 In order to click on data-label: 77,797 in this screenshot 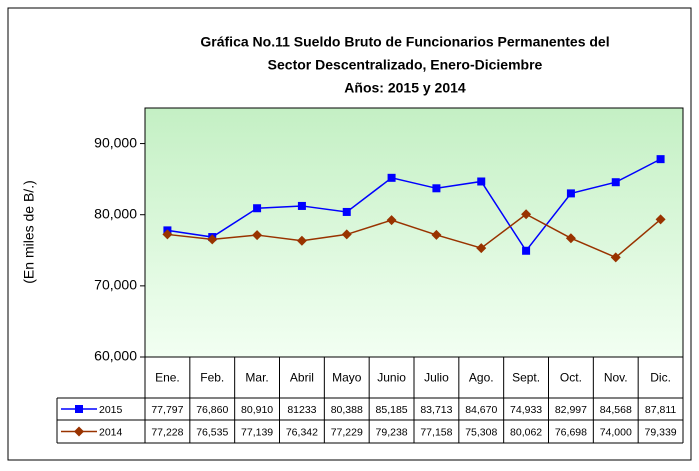, I will do `click(167, 410)`.